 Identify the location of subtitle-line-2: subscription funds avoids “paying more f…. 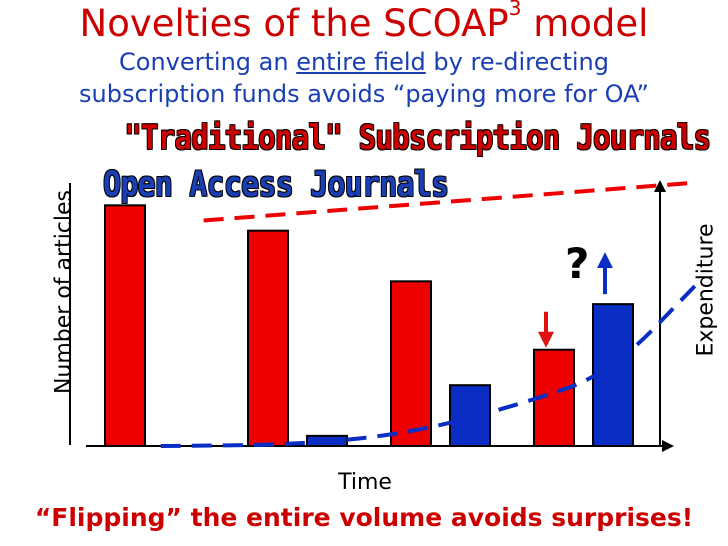
(364, 94).